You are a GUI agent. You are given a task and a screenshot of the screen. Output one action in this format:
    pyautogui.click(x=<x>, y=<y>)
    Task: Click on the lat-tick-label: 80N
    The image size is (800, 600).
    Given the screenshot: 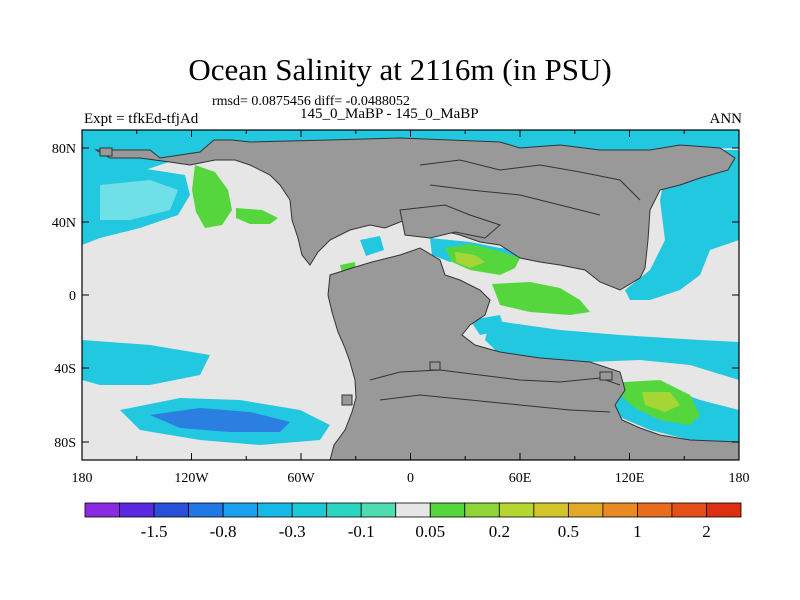 What is the action you would take?
    pyautogui.click(x=64, y=149)
    